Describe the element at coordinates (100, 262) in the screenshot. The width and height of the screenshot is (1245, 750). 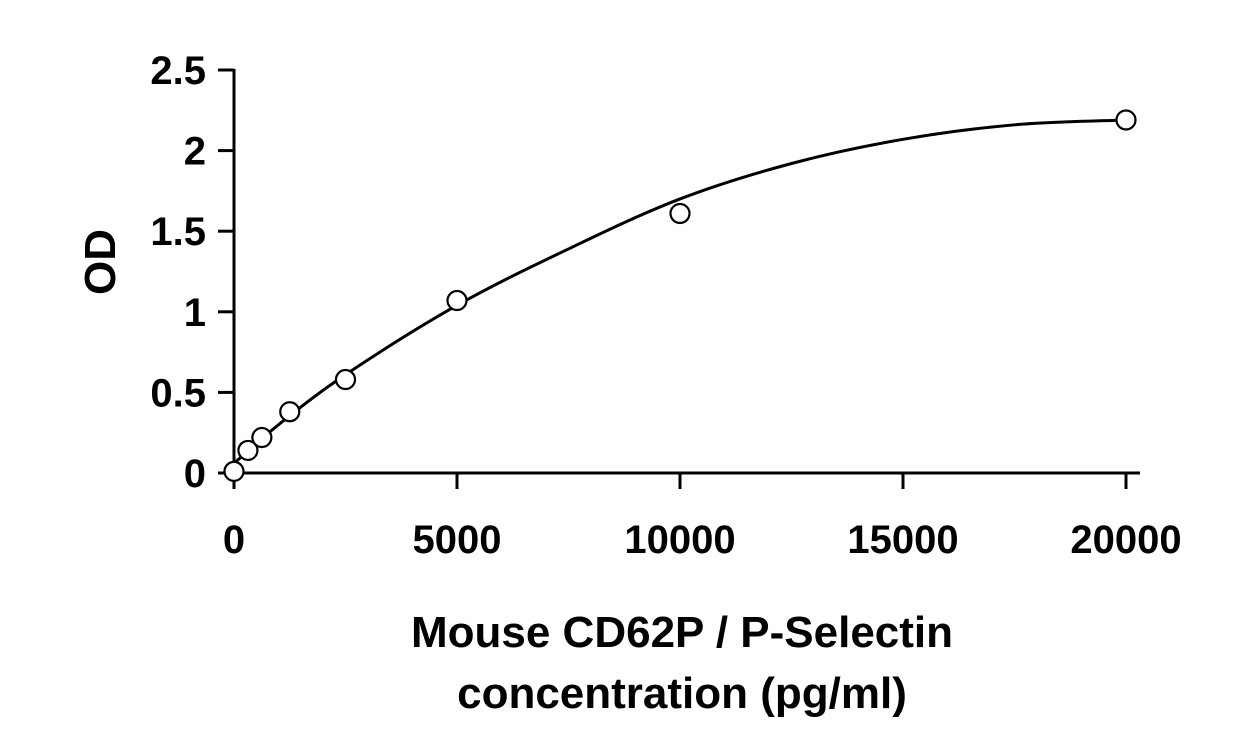
I see `y-axis-title: OD` at that location.